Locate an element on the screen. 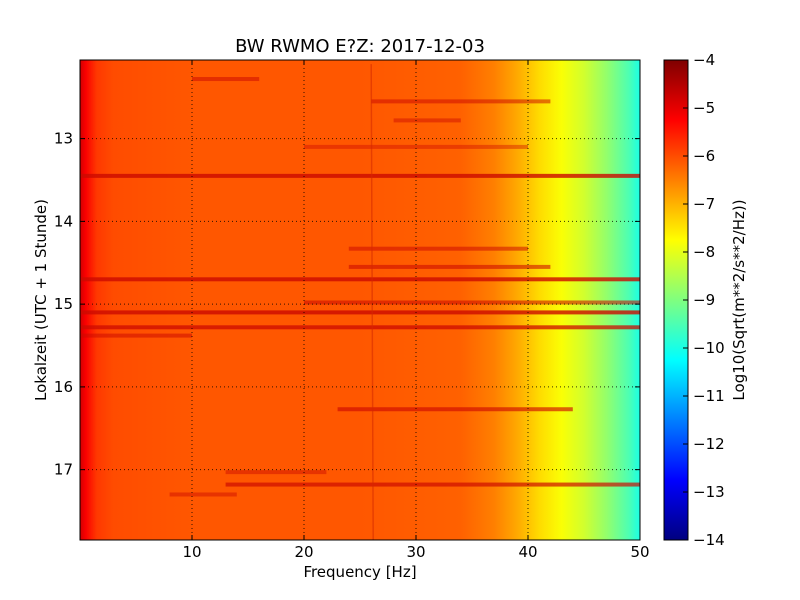  colorbar-tick-label: −7 is located at coordinates (704, 204).